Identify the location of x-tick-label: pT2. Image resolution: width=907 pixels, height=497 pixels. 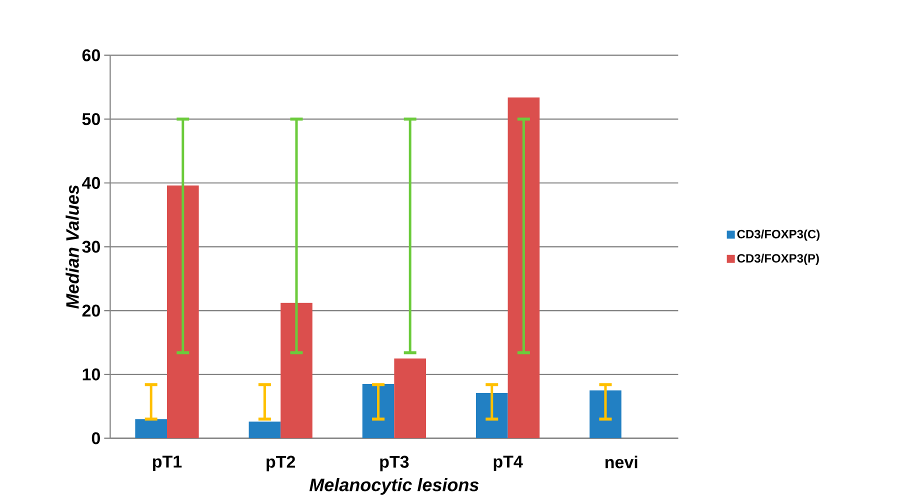
(281, 464).